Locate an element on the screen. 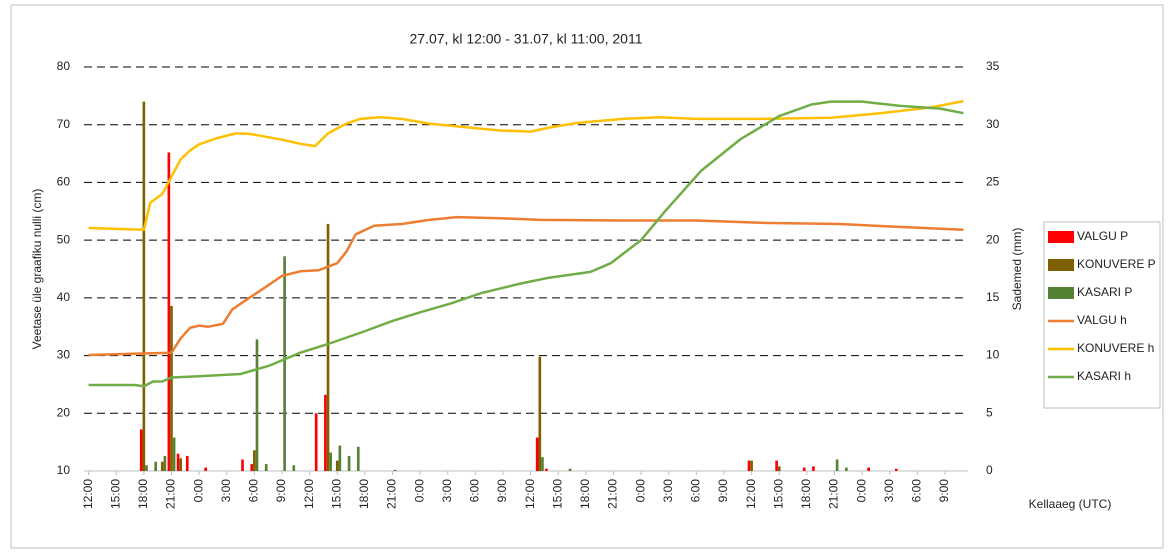 The image size is (1170, 554). legend-label: VALGU h is located at coordinates (1102, 320).